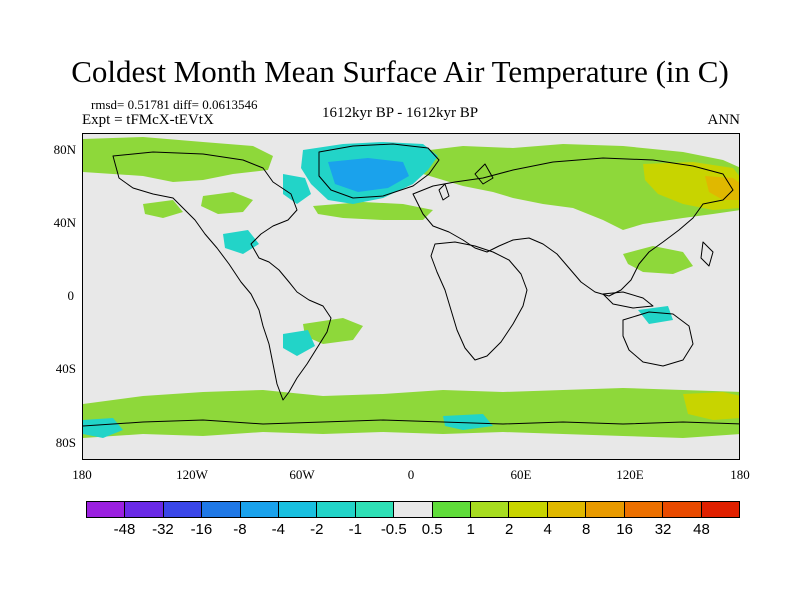 Image resolution: width=800 pixels, height=600 pixels. I want to click on colorbar, so click(413, 509).